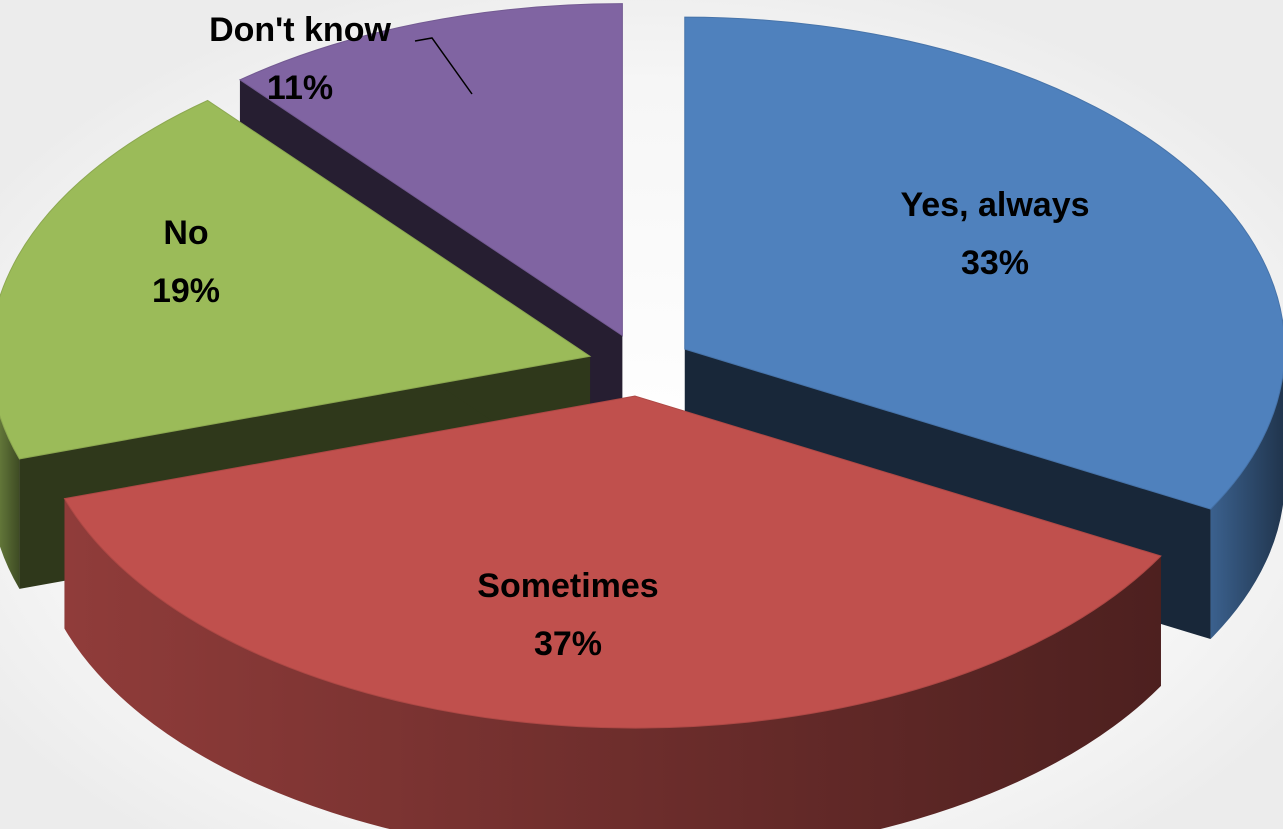 This screenshot has height=829, width=1283. Describe the element at coordinates (300, 88) in the screenshot. I see `pie-label-value-3: 11%` at that location.